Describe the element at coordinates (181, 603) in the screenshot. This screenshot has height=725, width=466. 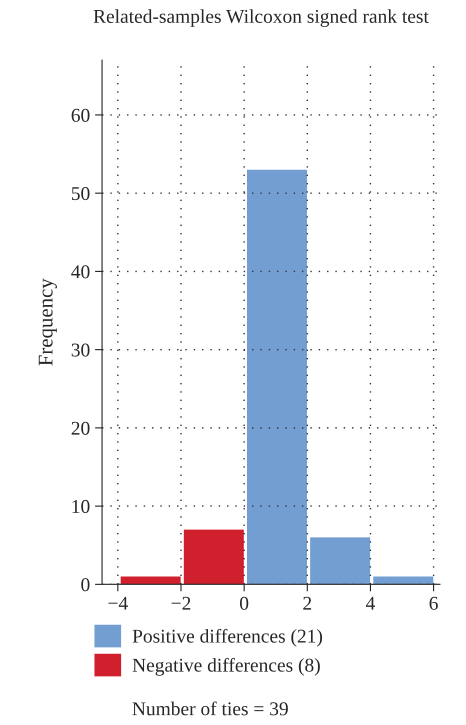
I see `x-tick-label: −2` at that location.